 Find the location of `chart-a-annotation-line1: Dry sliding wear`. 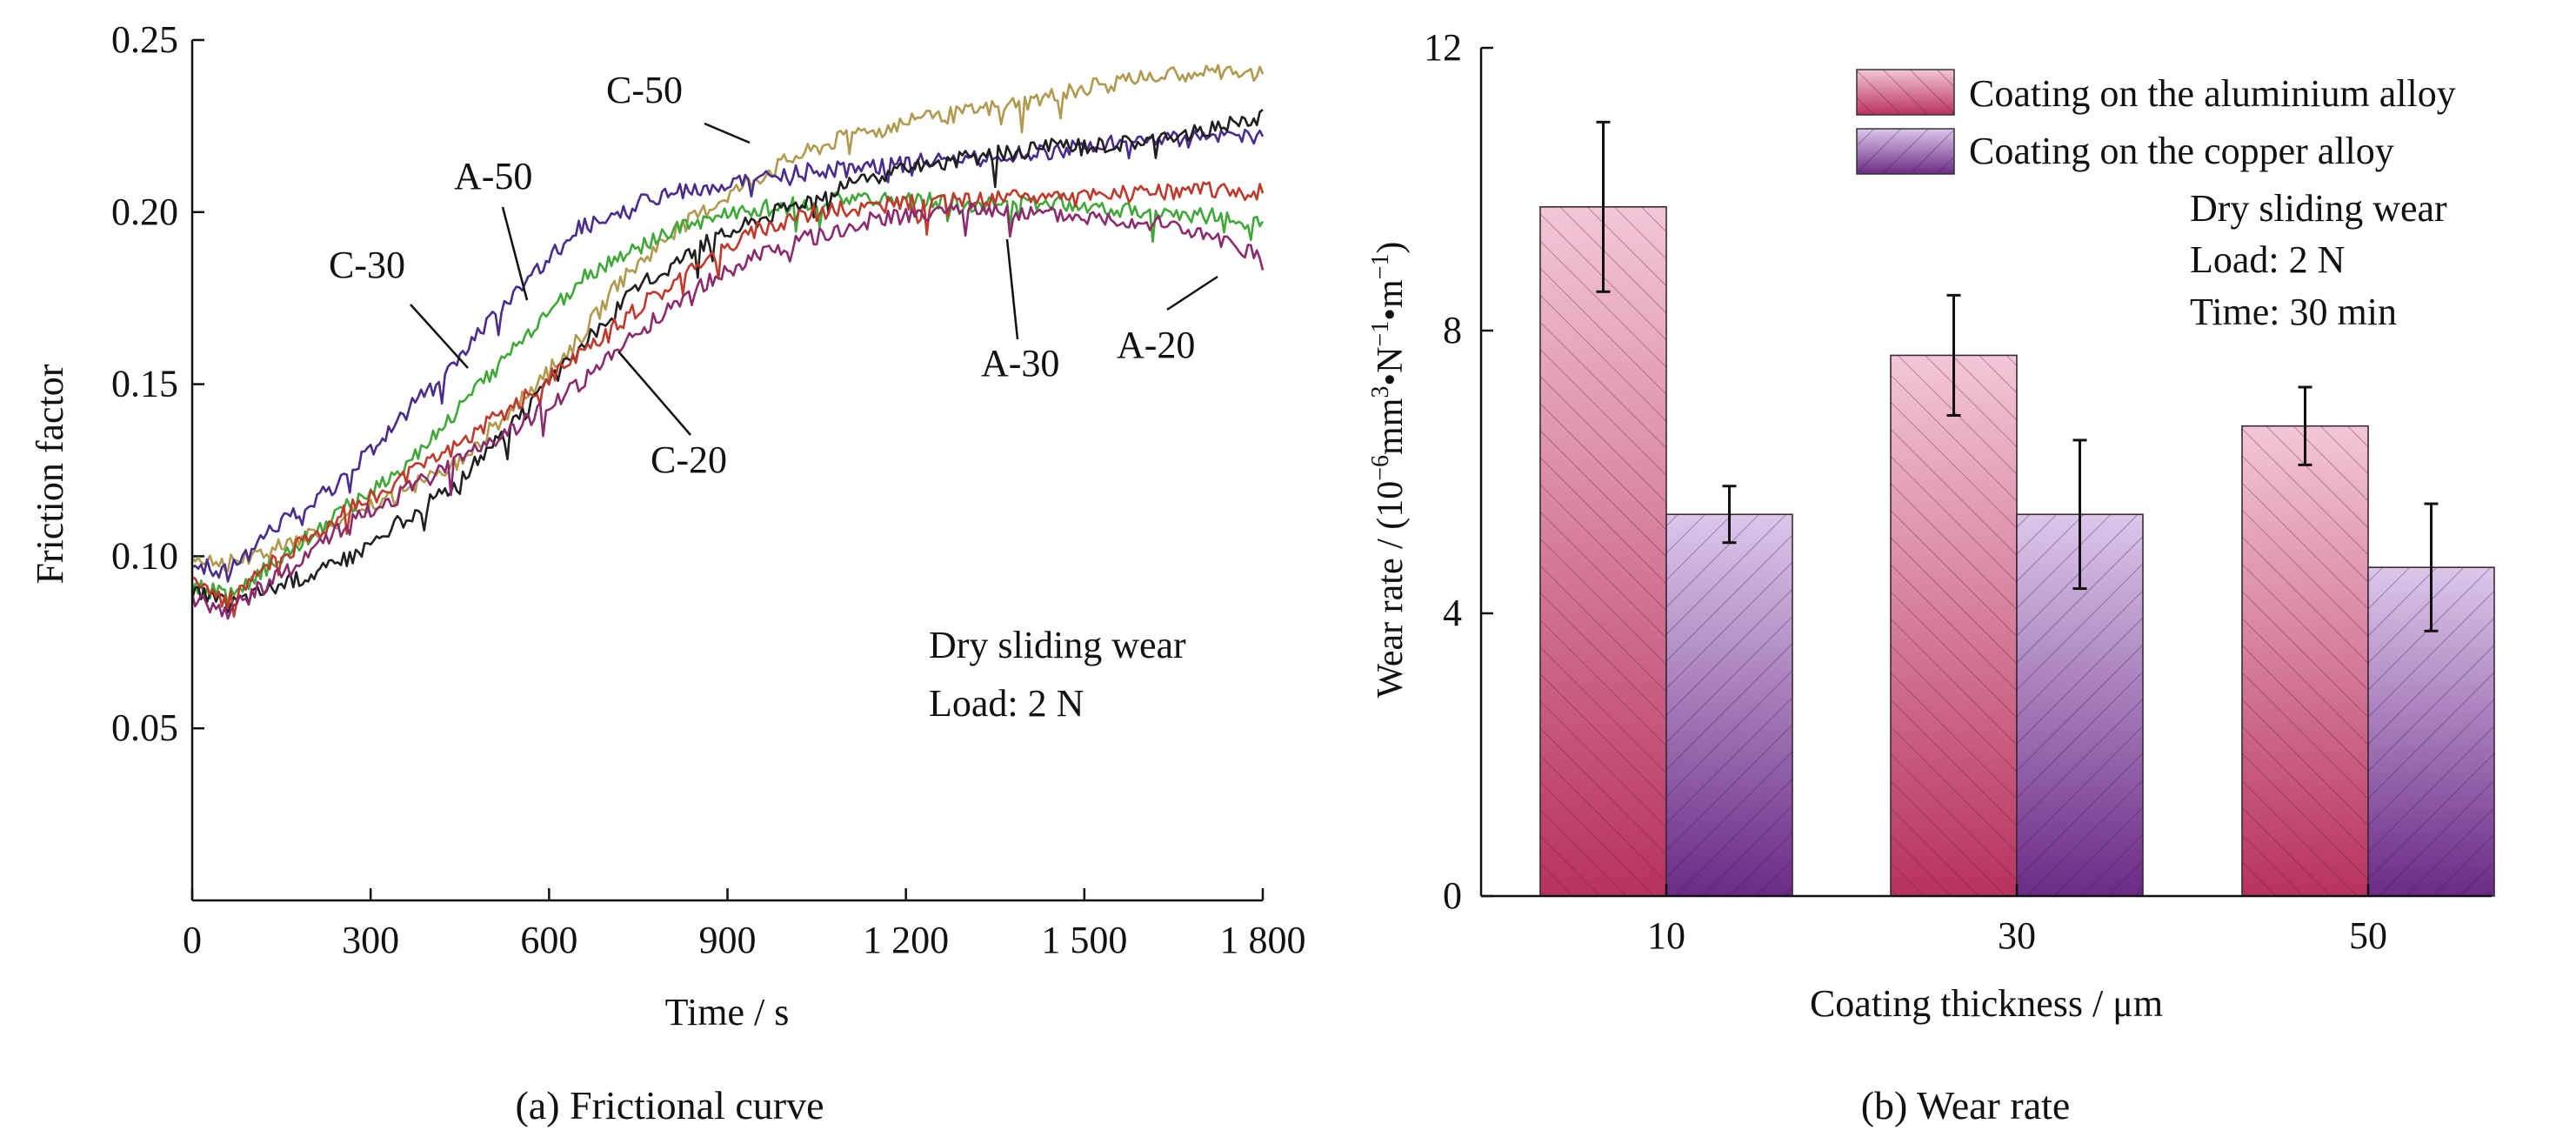

chart-a-annotation-line1: Dry sliding wear is located at coordinates (1057, 645).